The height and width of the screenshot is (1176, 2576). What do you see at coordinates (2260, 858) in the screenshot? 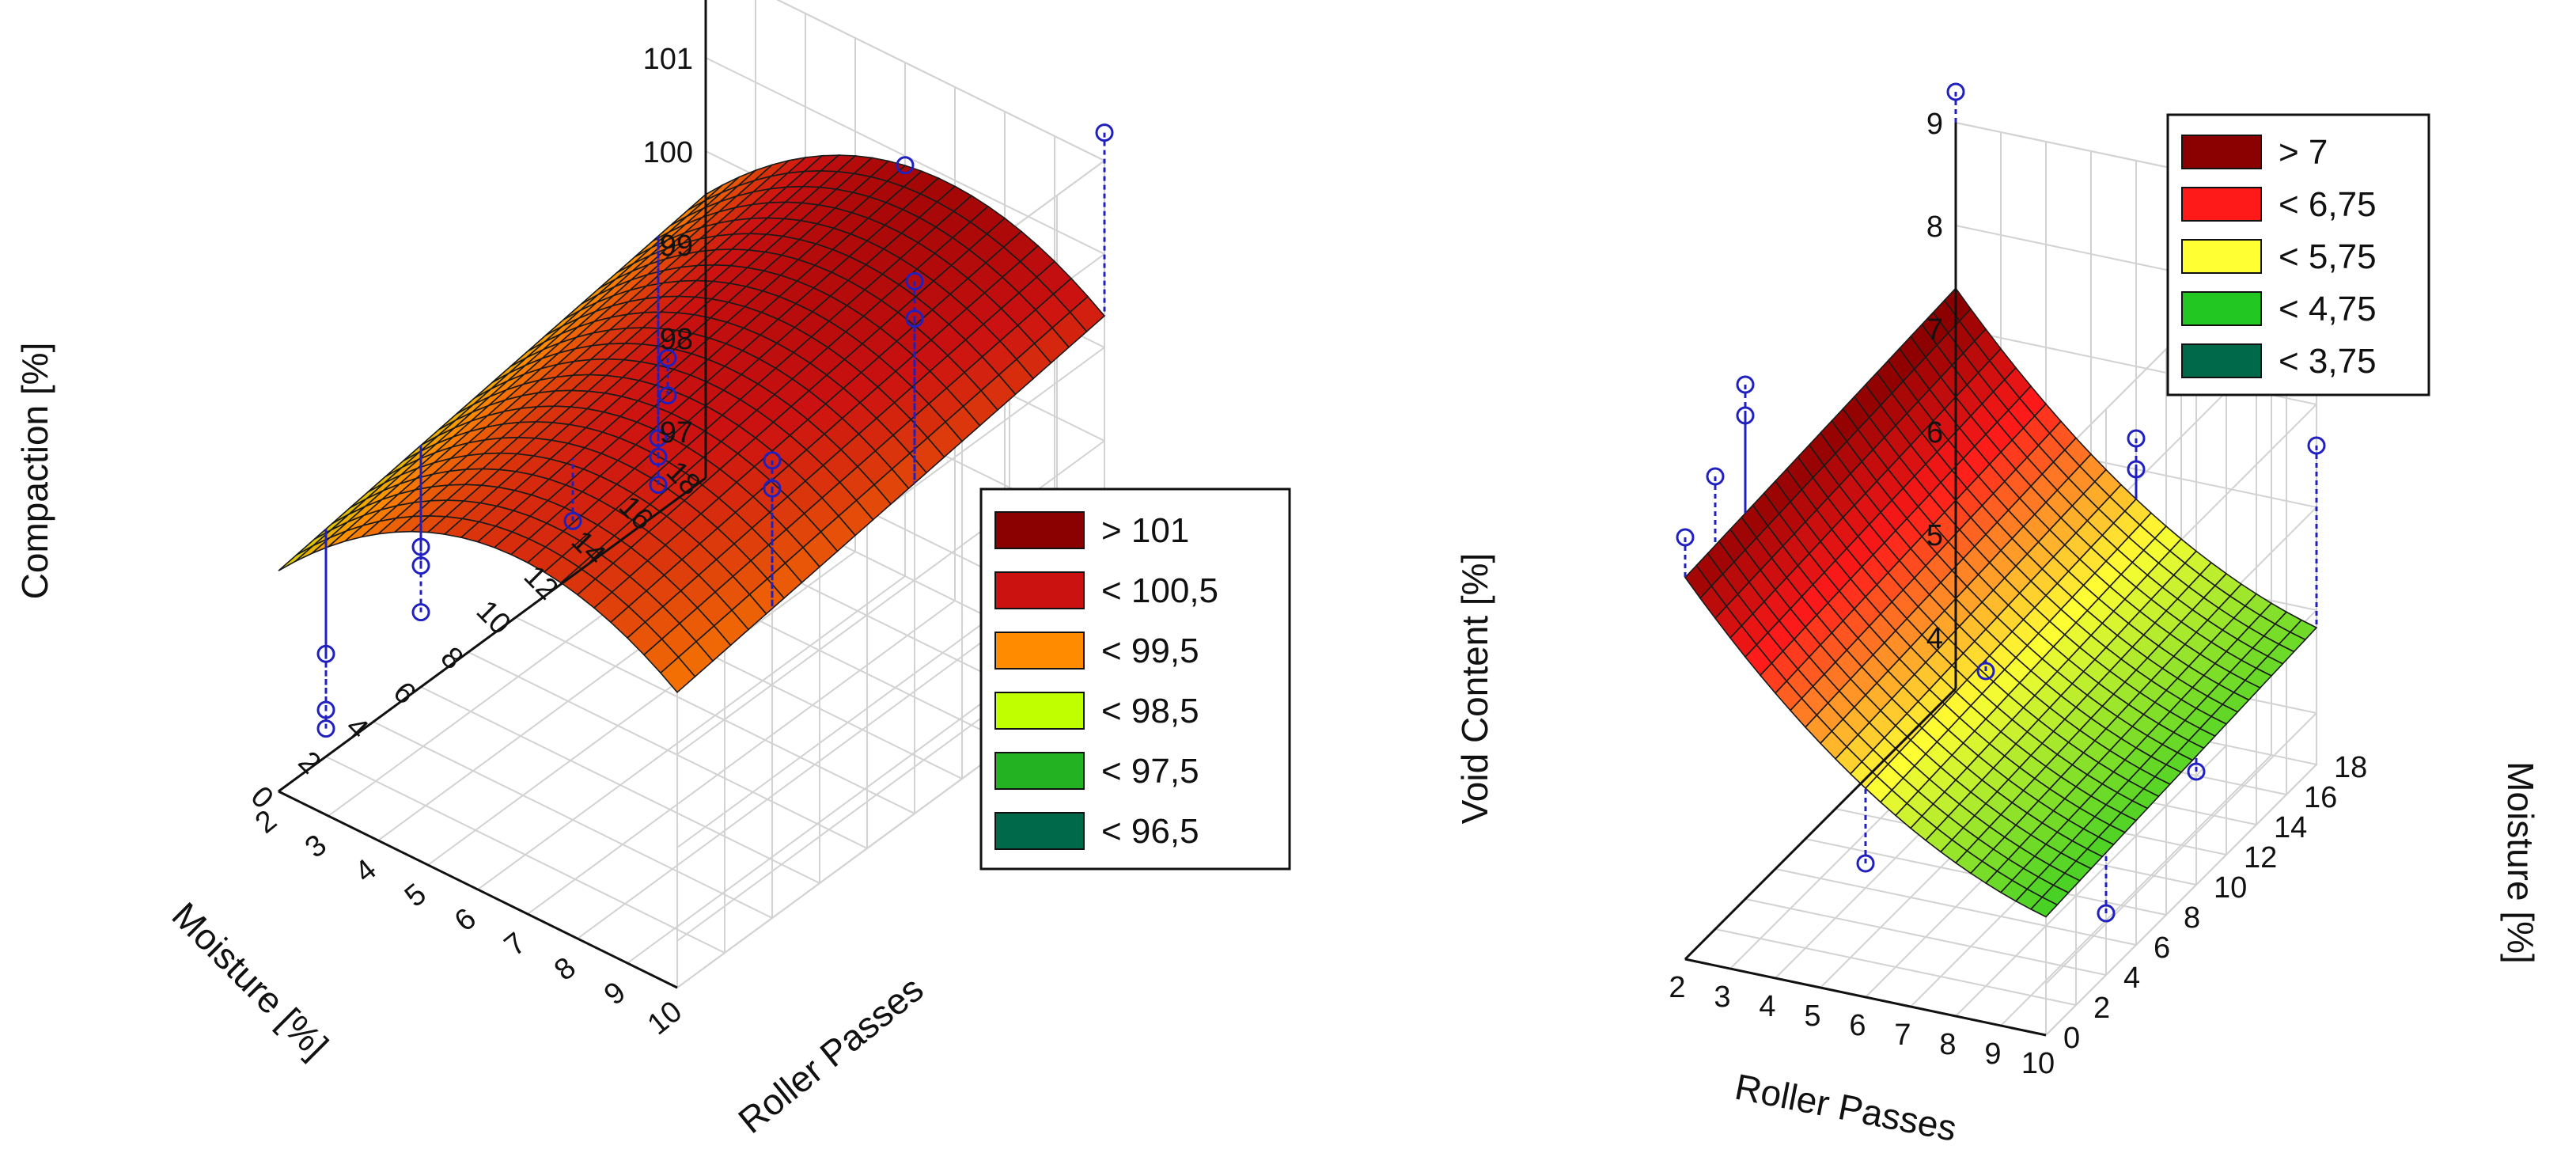
I see `y-tick-label: 12` at bounding box center [2260, 858].